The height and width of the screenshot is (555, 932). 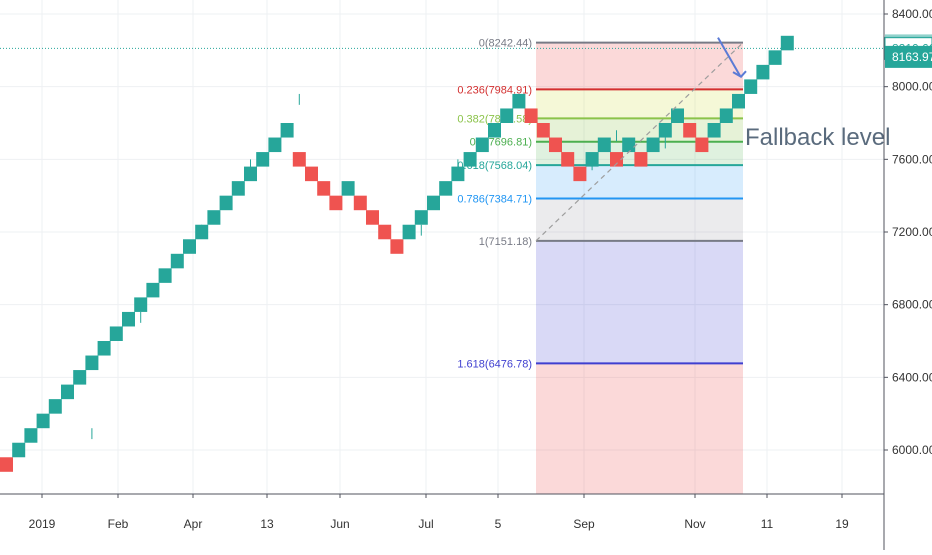 I want to click on x-tick-label: 2019, so click(x=42, y=524).